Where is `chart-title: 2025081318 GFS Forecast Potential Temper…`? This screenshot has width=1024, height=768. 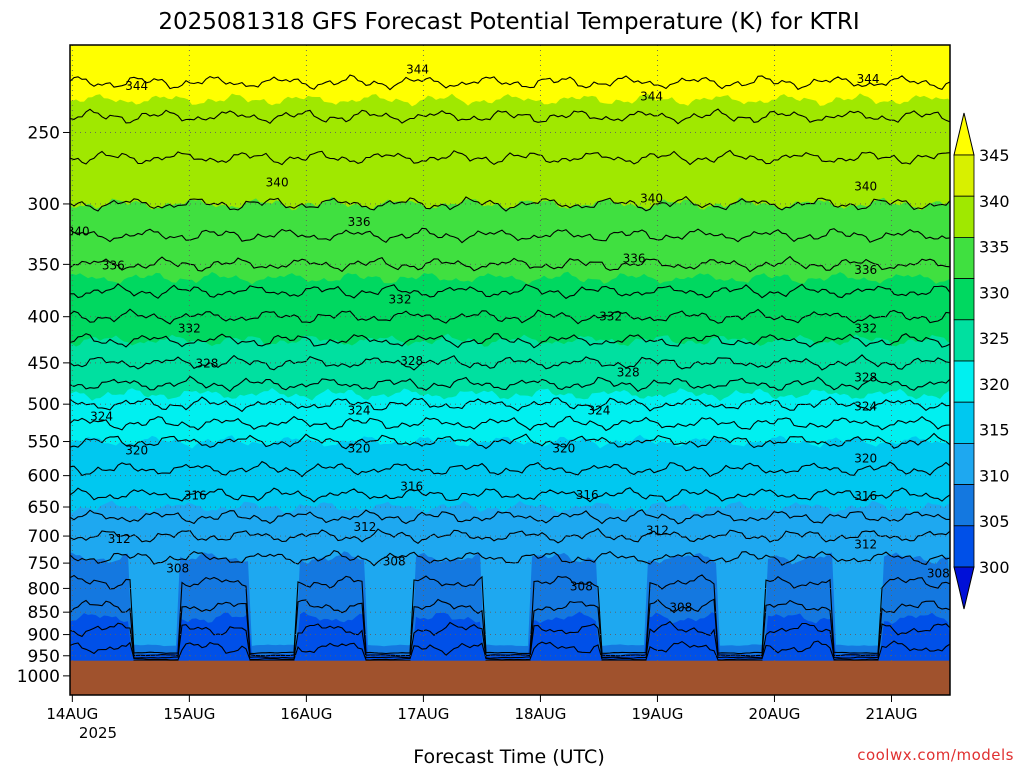 chart-title: 2025081318 GFS Forecast Potential Temper… is located at coordinates (508, 22).